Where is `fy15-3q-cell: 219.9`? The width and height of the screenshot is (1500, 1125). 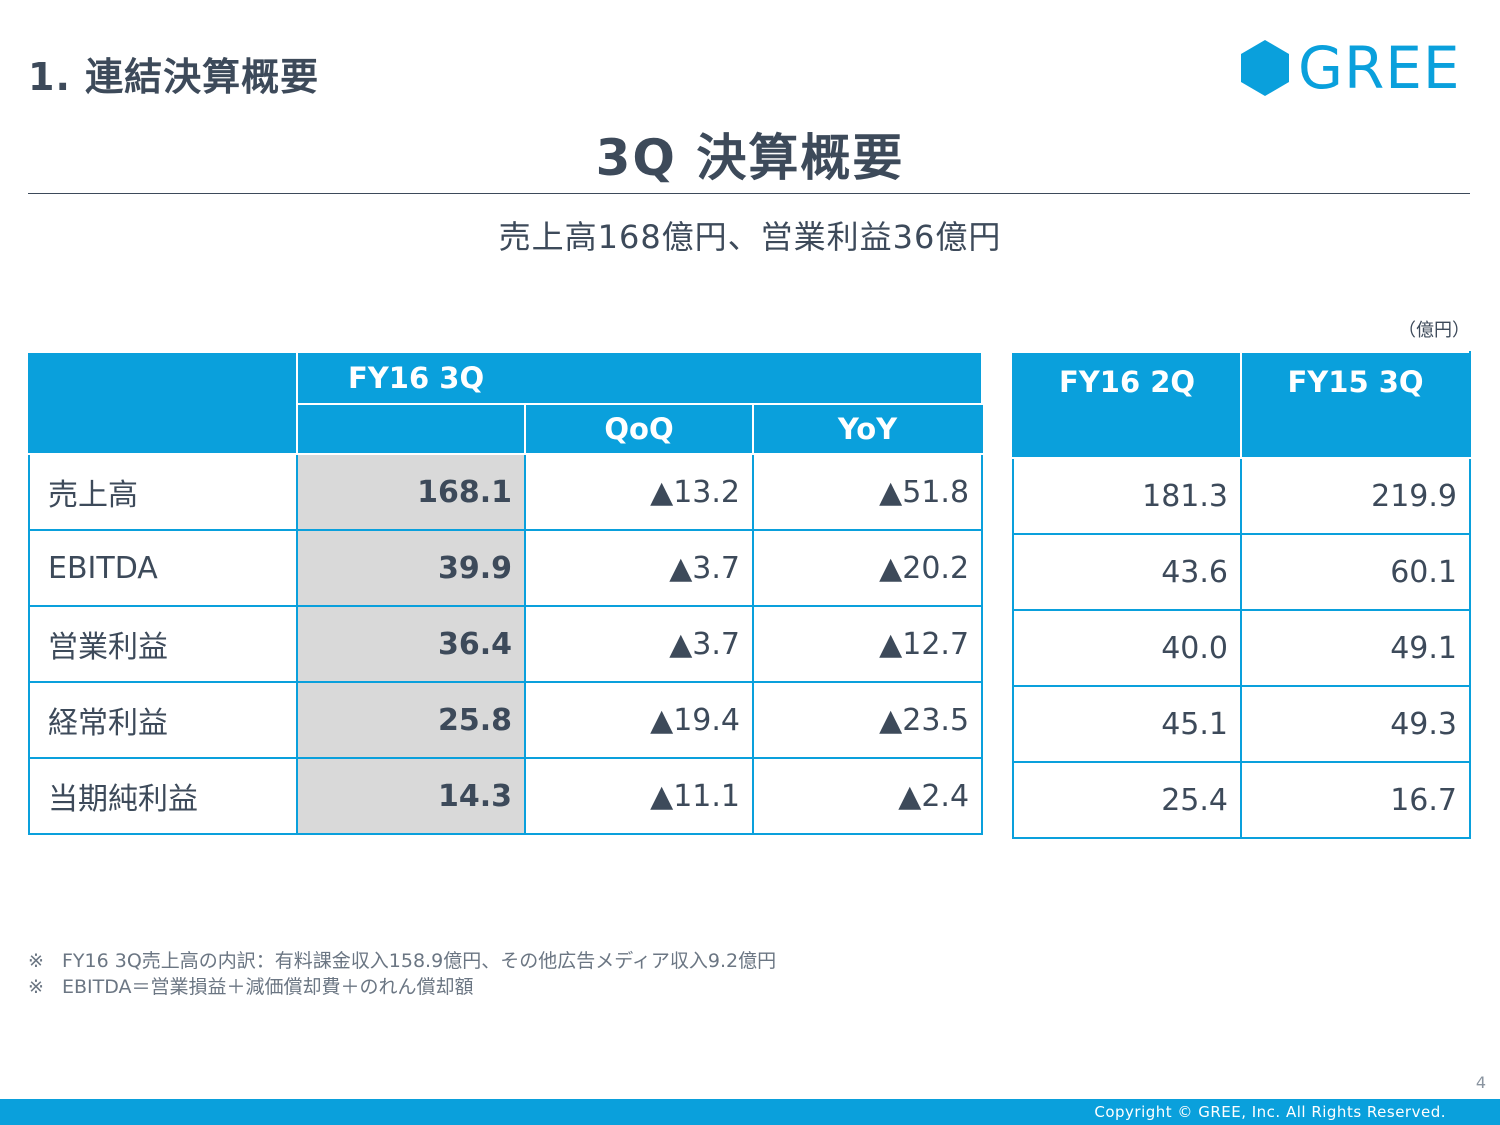
fy15-3q-cell: 219.9 is located at coordinates (1355, 496).